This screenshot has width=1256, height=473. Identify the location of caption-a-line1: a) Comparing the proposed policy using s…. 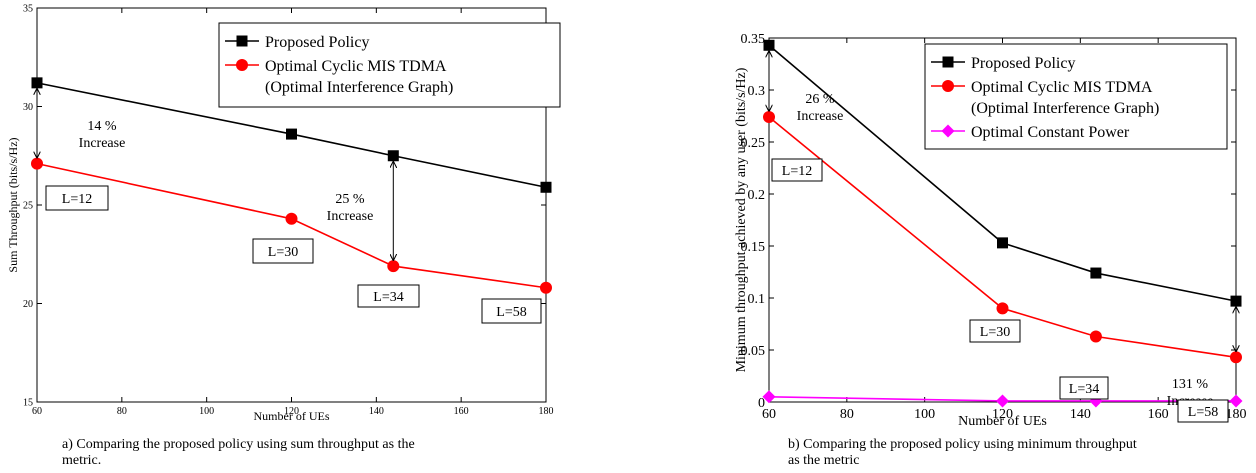
(238, 444).